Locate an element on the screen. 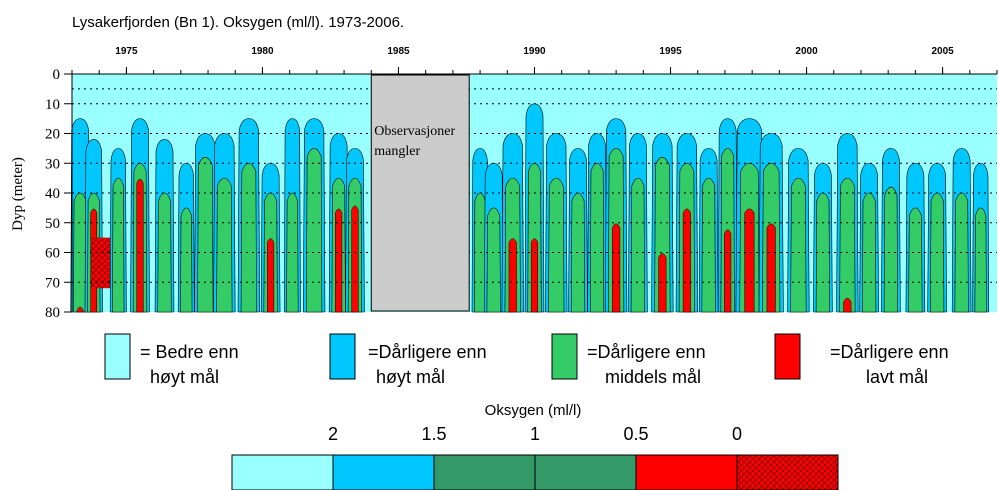  y-tick-label-50: 50 is located at coordinates (52, 224).